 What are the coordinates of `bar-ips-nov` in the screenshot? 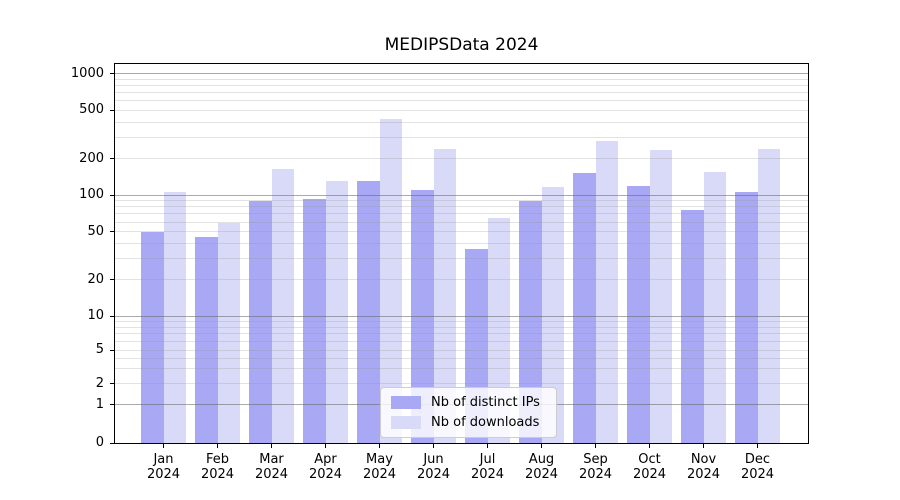 It's located at (692, 326).